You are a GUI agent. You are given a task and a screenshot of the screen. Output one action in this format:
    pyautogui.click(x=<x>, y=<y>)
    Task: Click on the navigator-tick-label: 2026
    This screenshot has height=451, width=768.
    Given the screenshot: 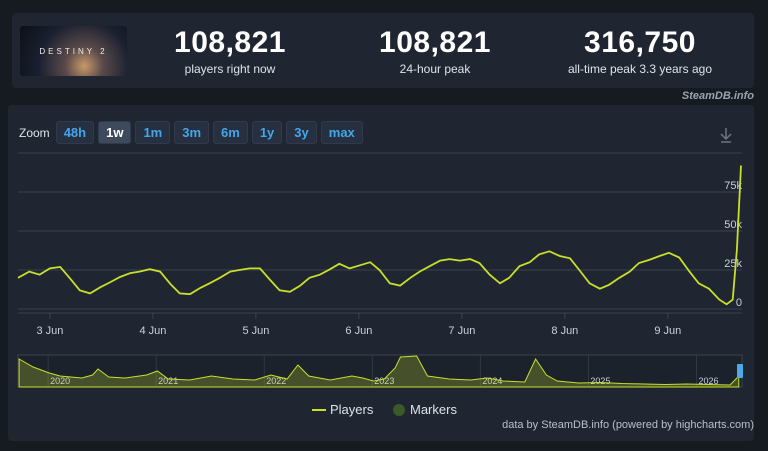 What is the action you would take?
    pyautogui.click(x=708, y=381)
    